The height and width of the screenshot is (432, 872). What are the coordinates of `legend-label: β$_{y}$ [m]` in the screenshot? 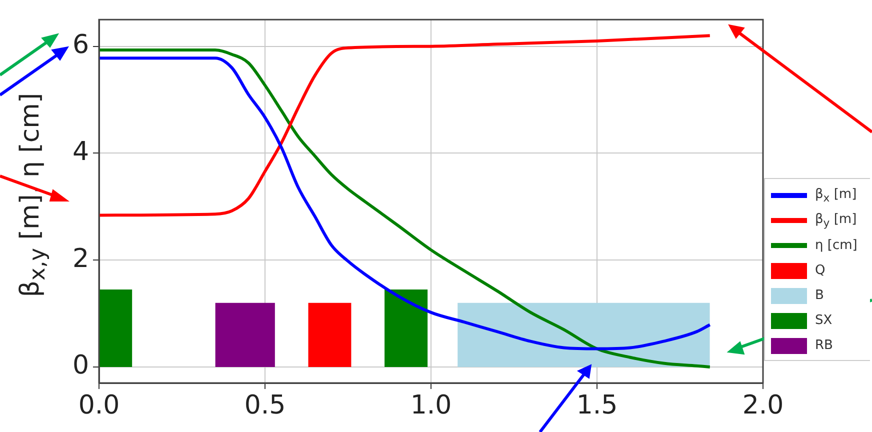 It's located at (836, 221).